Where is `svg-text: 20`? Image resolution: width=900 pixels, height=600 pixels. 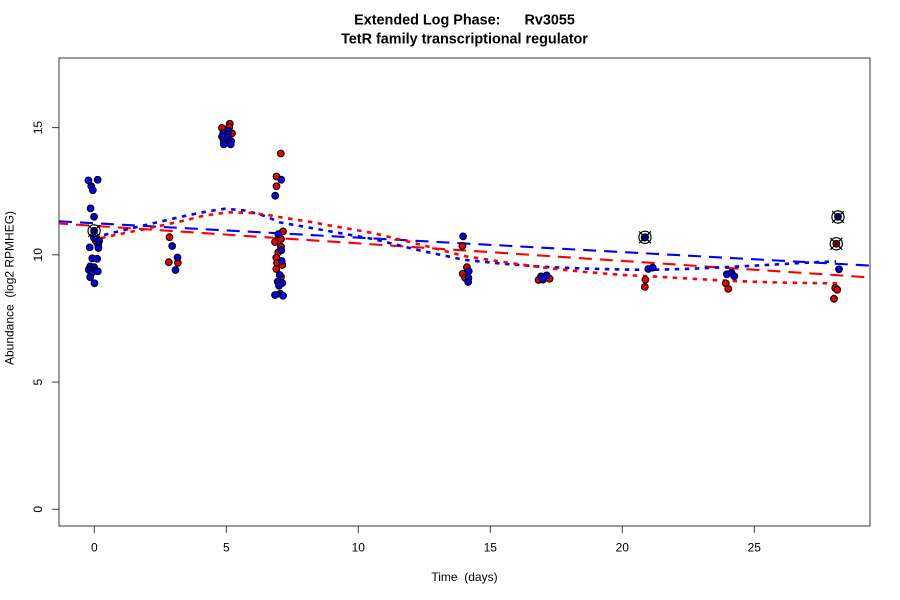 svg-text: 20 is located at coordinates (623, 548).